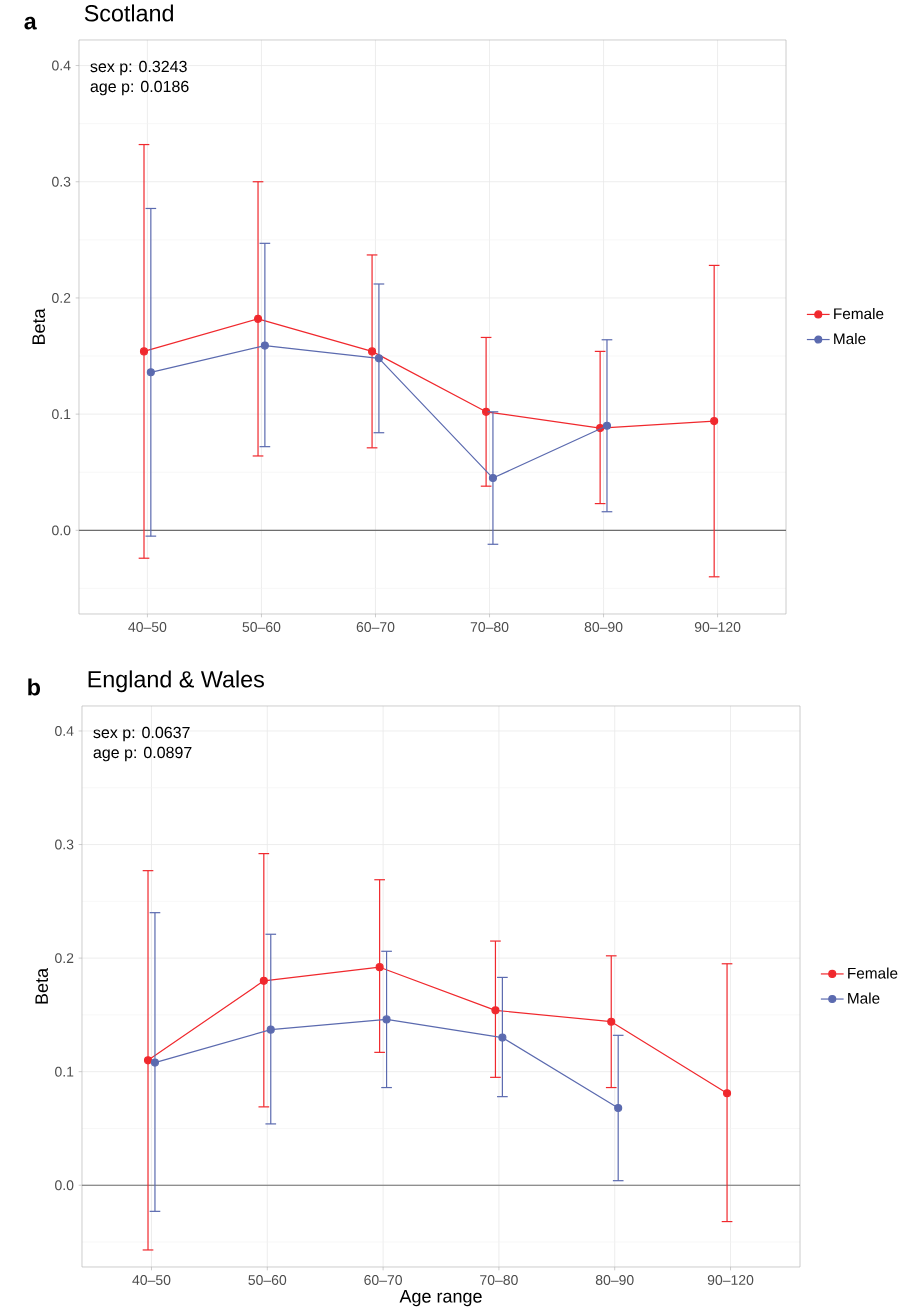 Image resolution: width=914 pixels, height=1309 pixels. What do you see at coordinates (34, 687) in the screenshot?
I see `text: b` at bounding box center [34, 687].